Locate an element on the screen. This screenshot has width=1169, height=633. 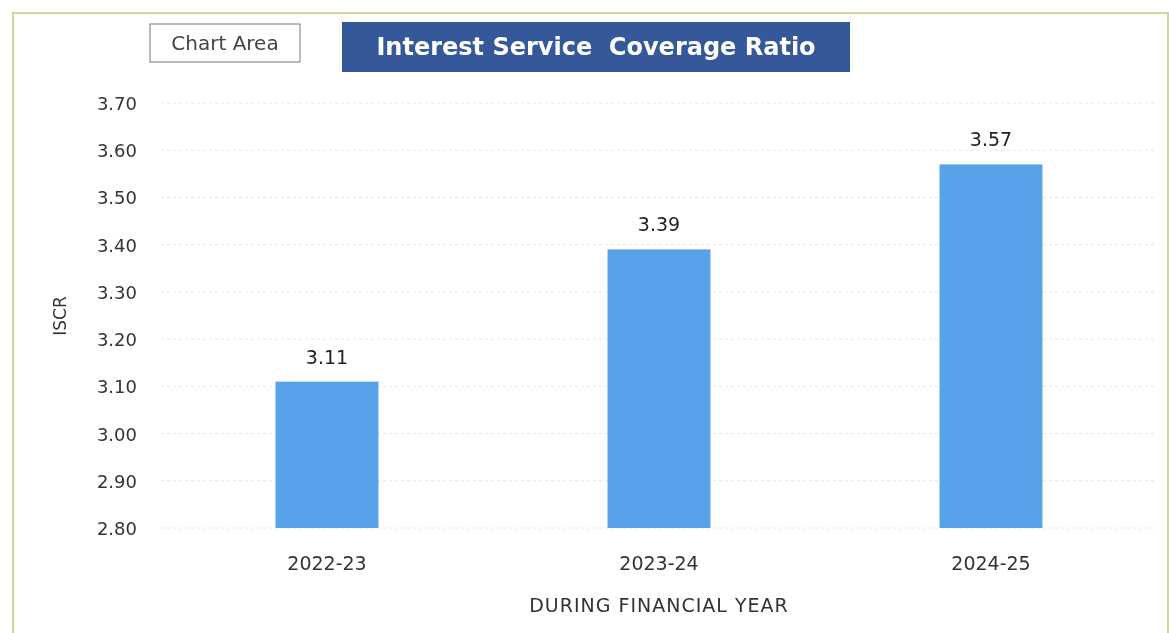
data-label: 3.39 is located at coordinates (659, 224).